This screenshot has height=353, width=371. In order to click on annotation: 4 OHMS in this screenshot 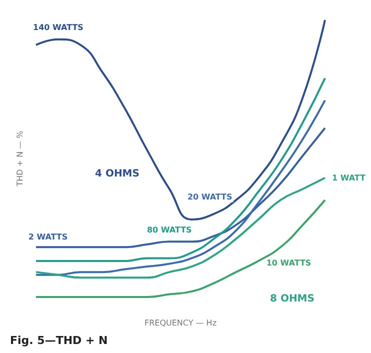, I will do `click(117, 174)`.